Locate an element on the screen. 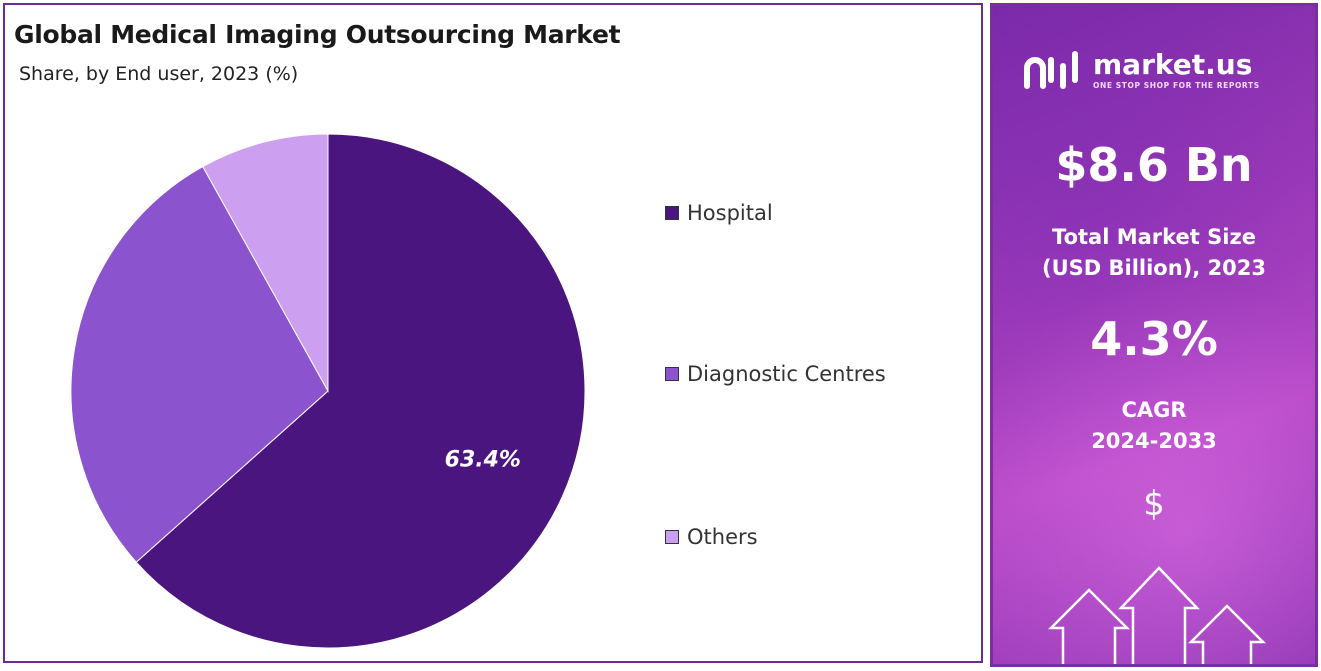 Image resolution: width=1321 pixels, height=671 pixels. legend-item-others: Others is located at coordinates (711, 537).